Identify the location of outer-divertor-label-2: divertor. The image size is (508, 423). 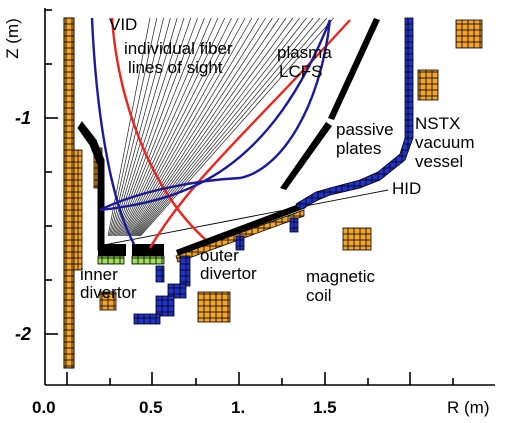
(228, 273).